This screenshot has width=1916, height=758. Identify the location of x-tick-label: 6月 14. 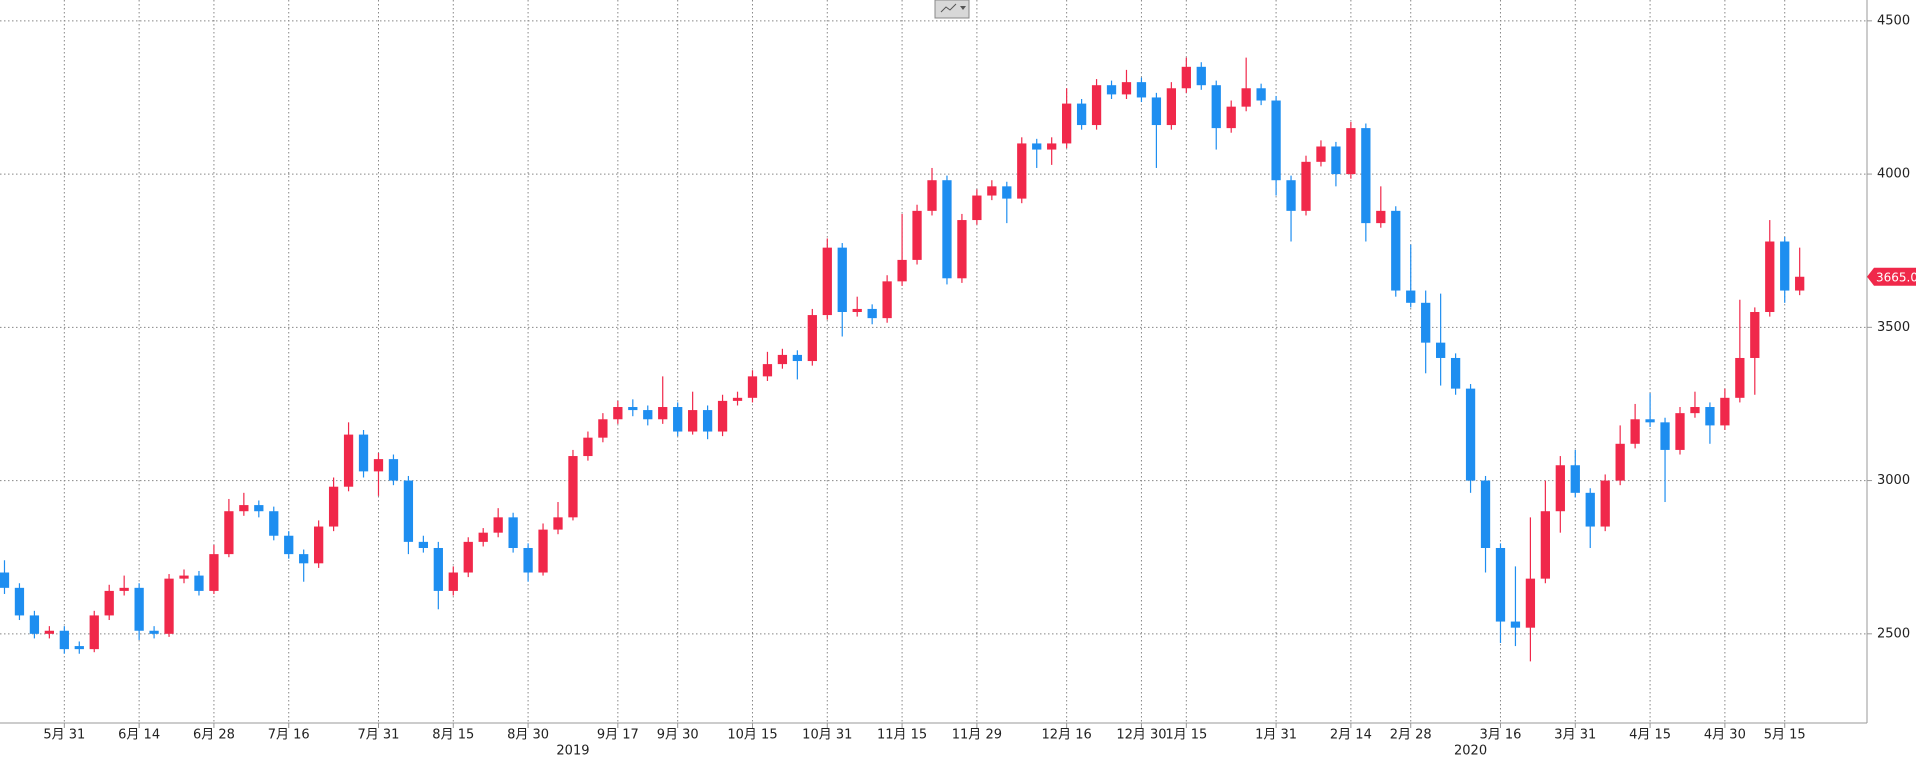
(139, 735).